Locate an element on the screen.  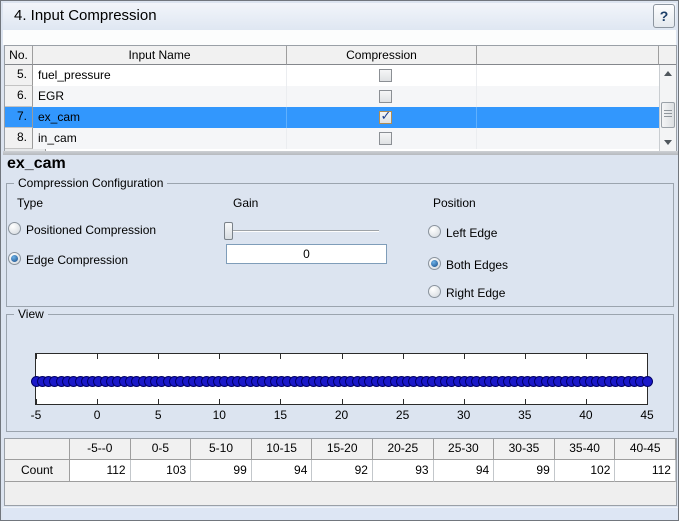
up-arrow-icon is located at coordinates (668, 73).